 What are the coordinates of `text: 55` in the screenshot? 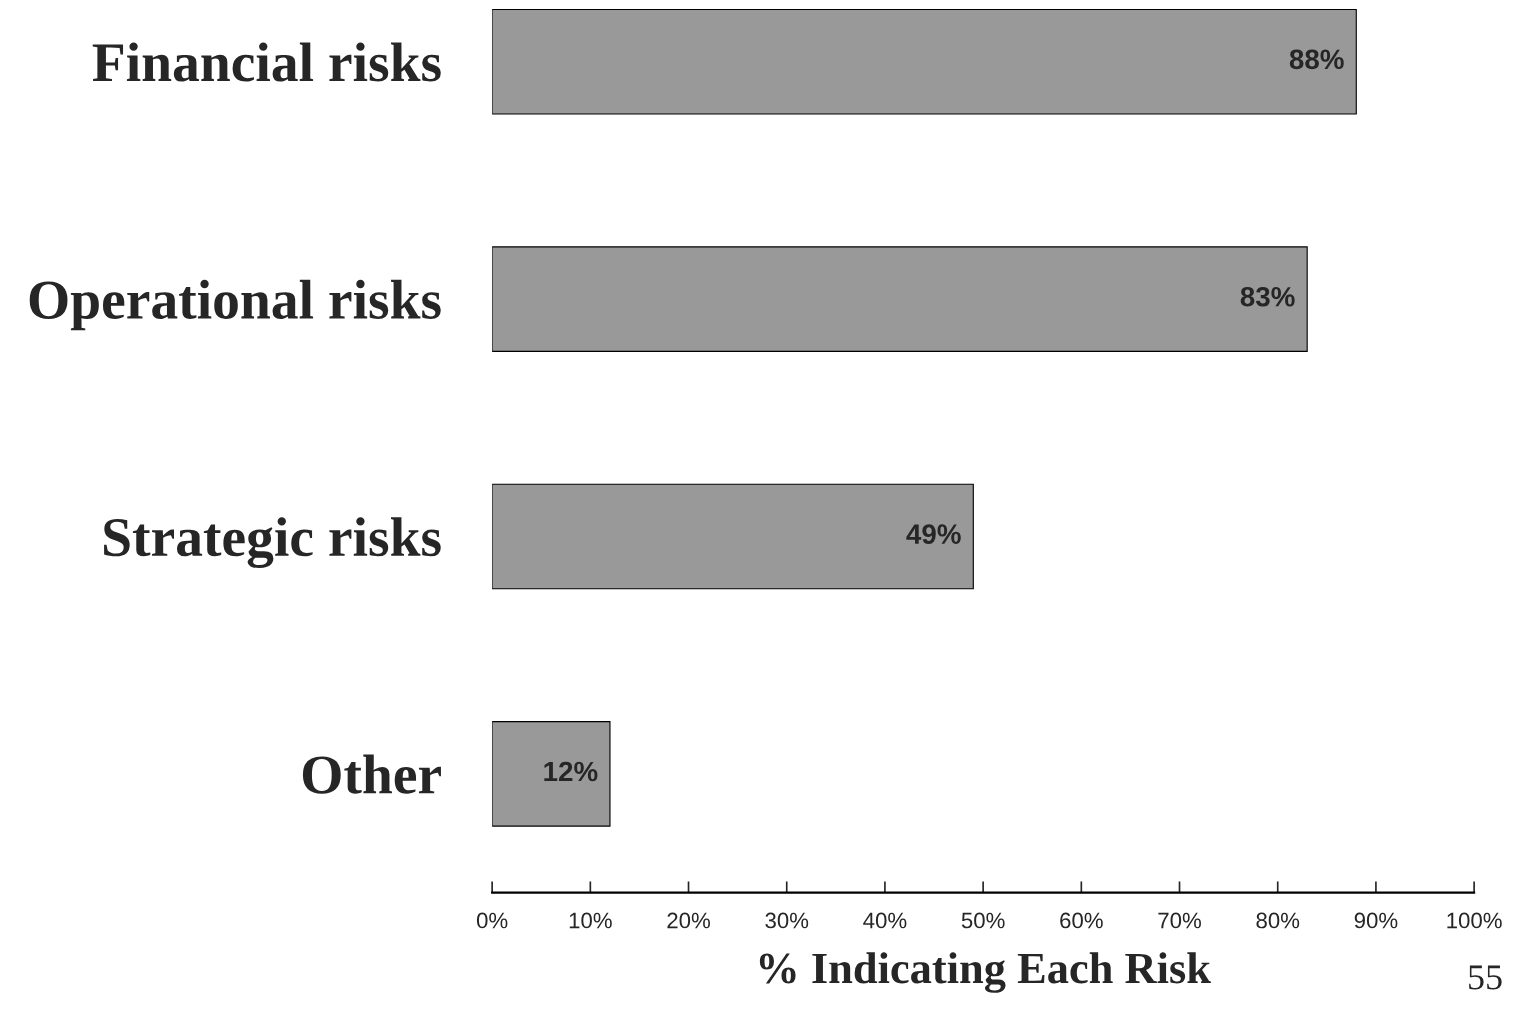 It's located at (1485, 977).